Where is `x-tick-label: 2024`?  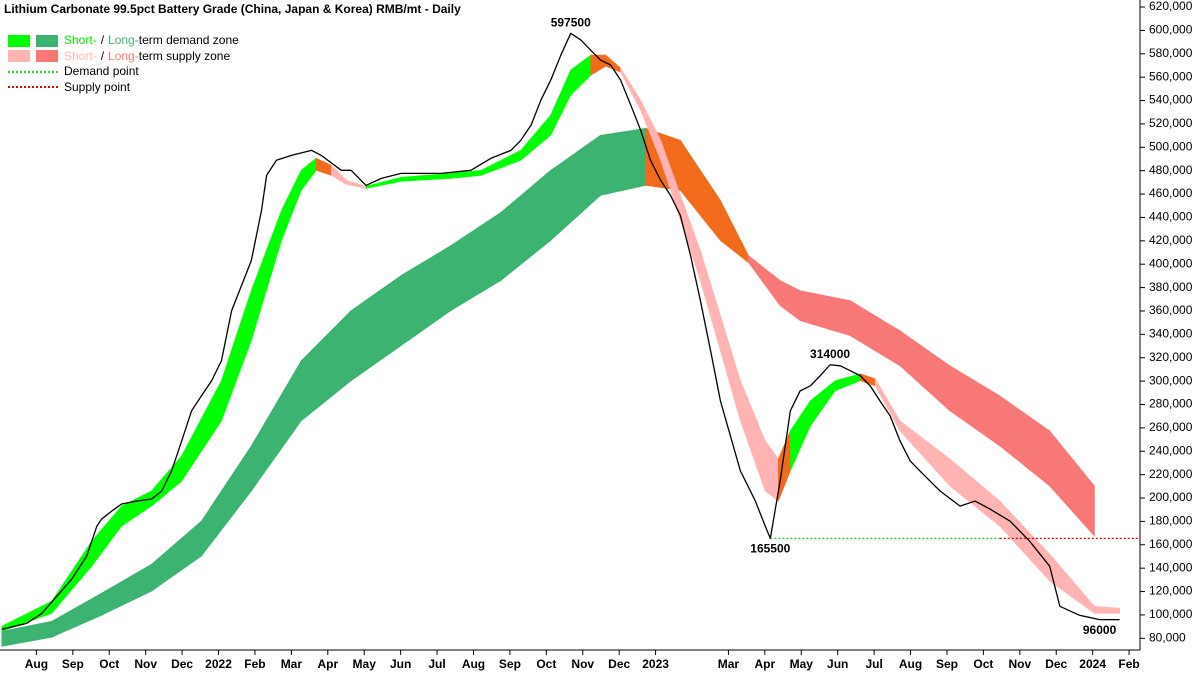
x-tick-label: 2024 is located at coordinates (1092, 664).